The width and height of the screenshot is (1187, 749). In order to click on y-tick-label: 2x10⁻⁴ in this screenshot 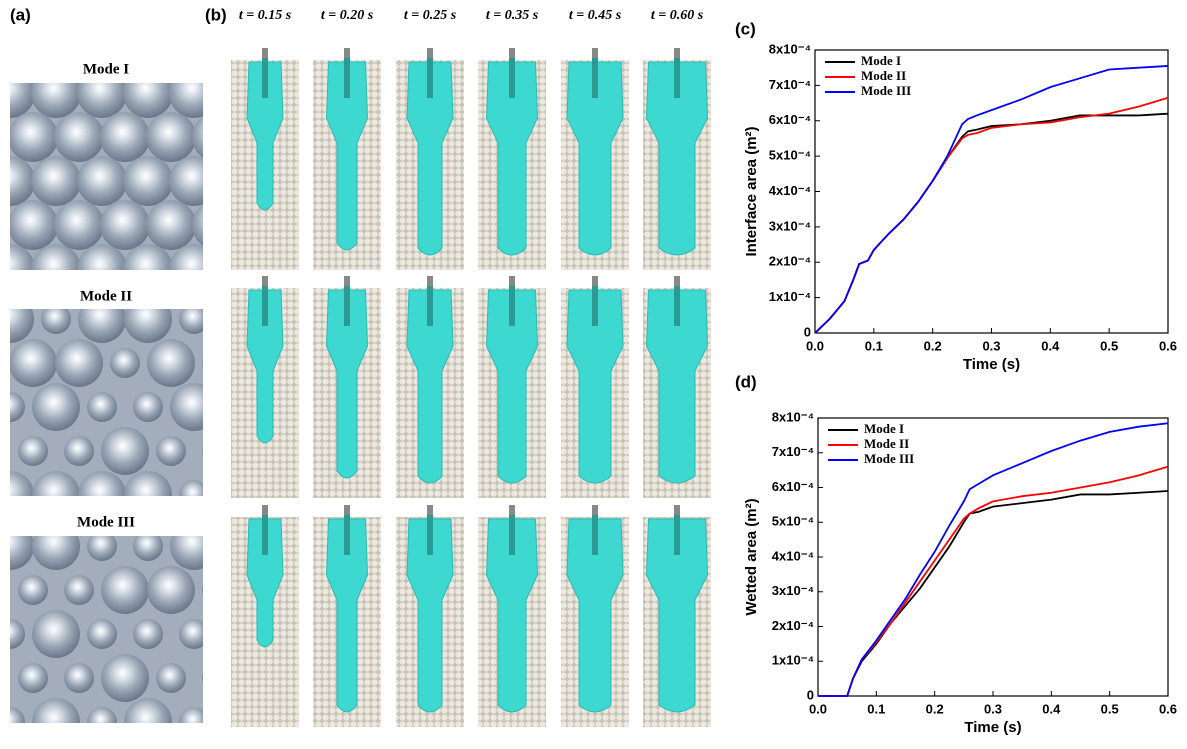, I will do `click(790, 261)`.